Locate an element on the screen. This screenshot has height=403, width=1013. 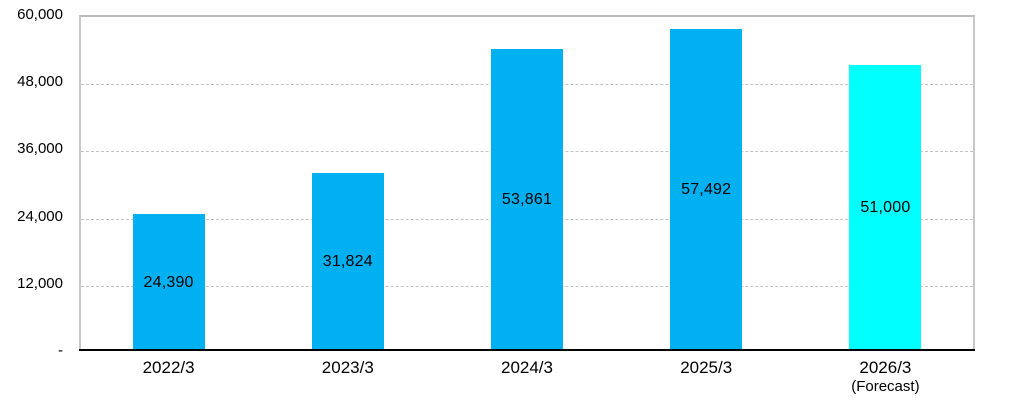
bar-value-label: 57,492 is located at coordinates (706, 189).